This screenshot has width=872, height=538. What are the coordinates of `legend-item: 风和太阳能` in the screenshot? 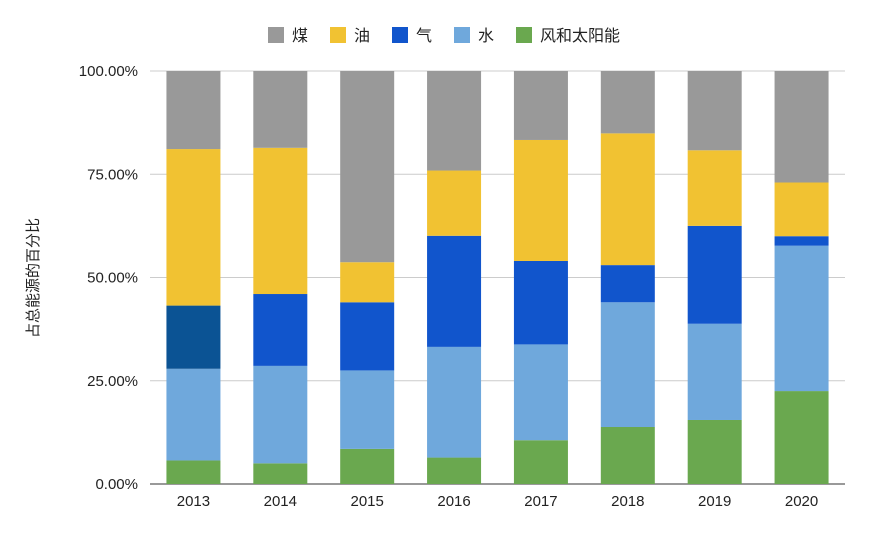 It's located at (568, 35).